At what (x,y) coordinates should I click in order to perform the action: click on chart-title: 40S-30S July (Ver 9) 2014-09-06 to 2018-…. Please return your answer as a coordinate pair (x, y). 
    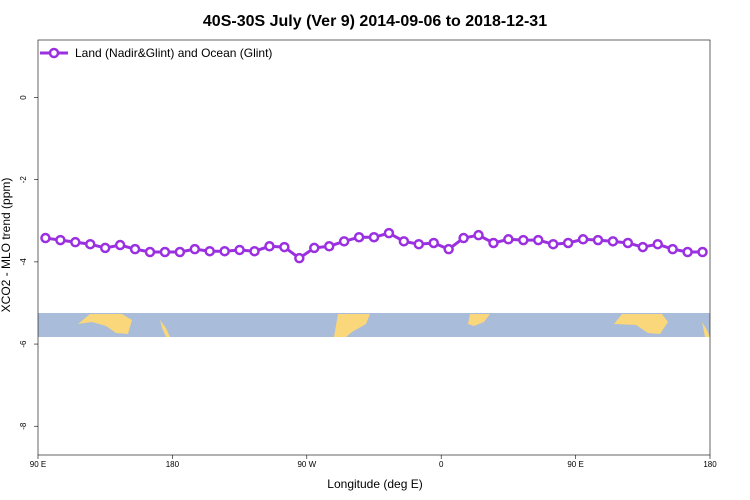
    Looking at the image, I should click on (375, 21).